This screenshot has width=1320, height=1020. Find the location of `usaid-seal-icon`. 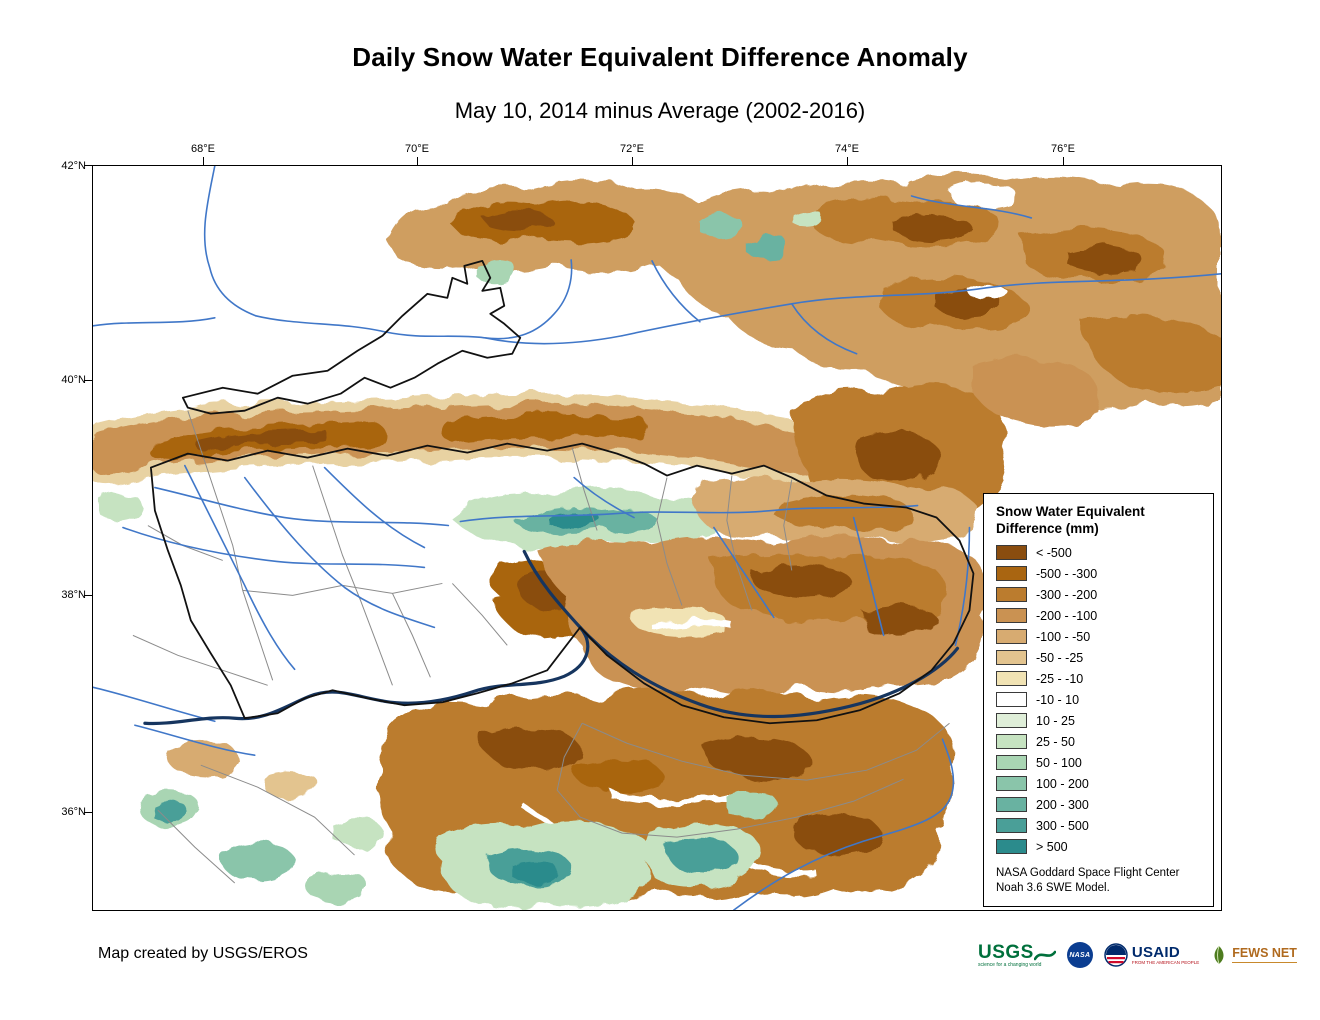

usaid-seal-icon is located at coordinates (1116, 955).